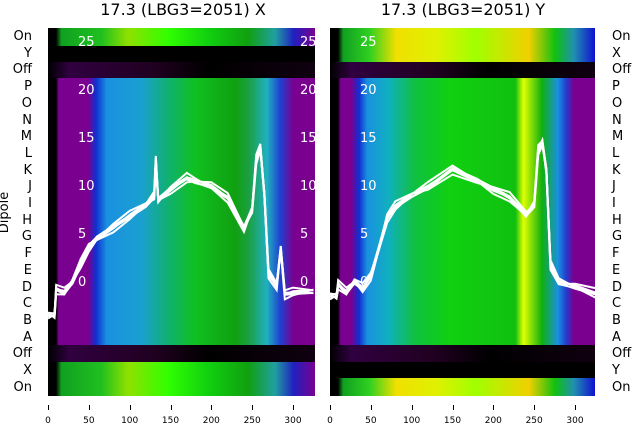 The width and height of the screenshot is (640, 440). I want to click on row-label: L, so click(28, 153).